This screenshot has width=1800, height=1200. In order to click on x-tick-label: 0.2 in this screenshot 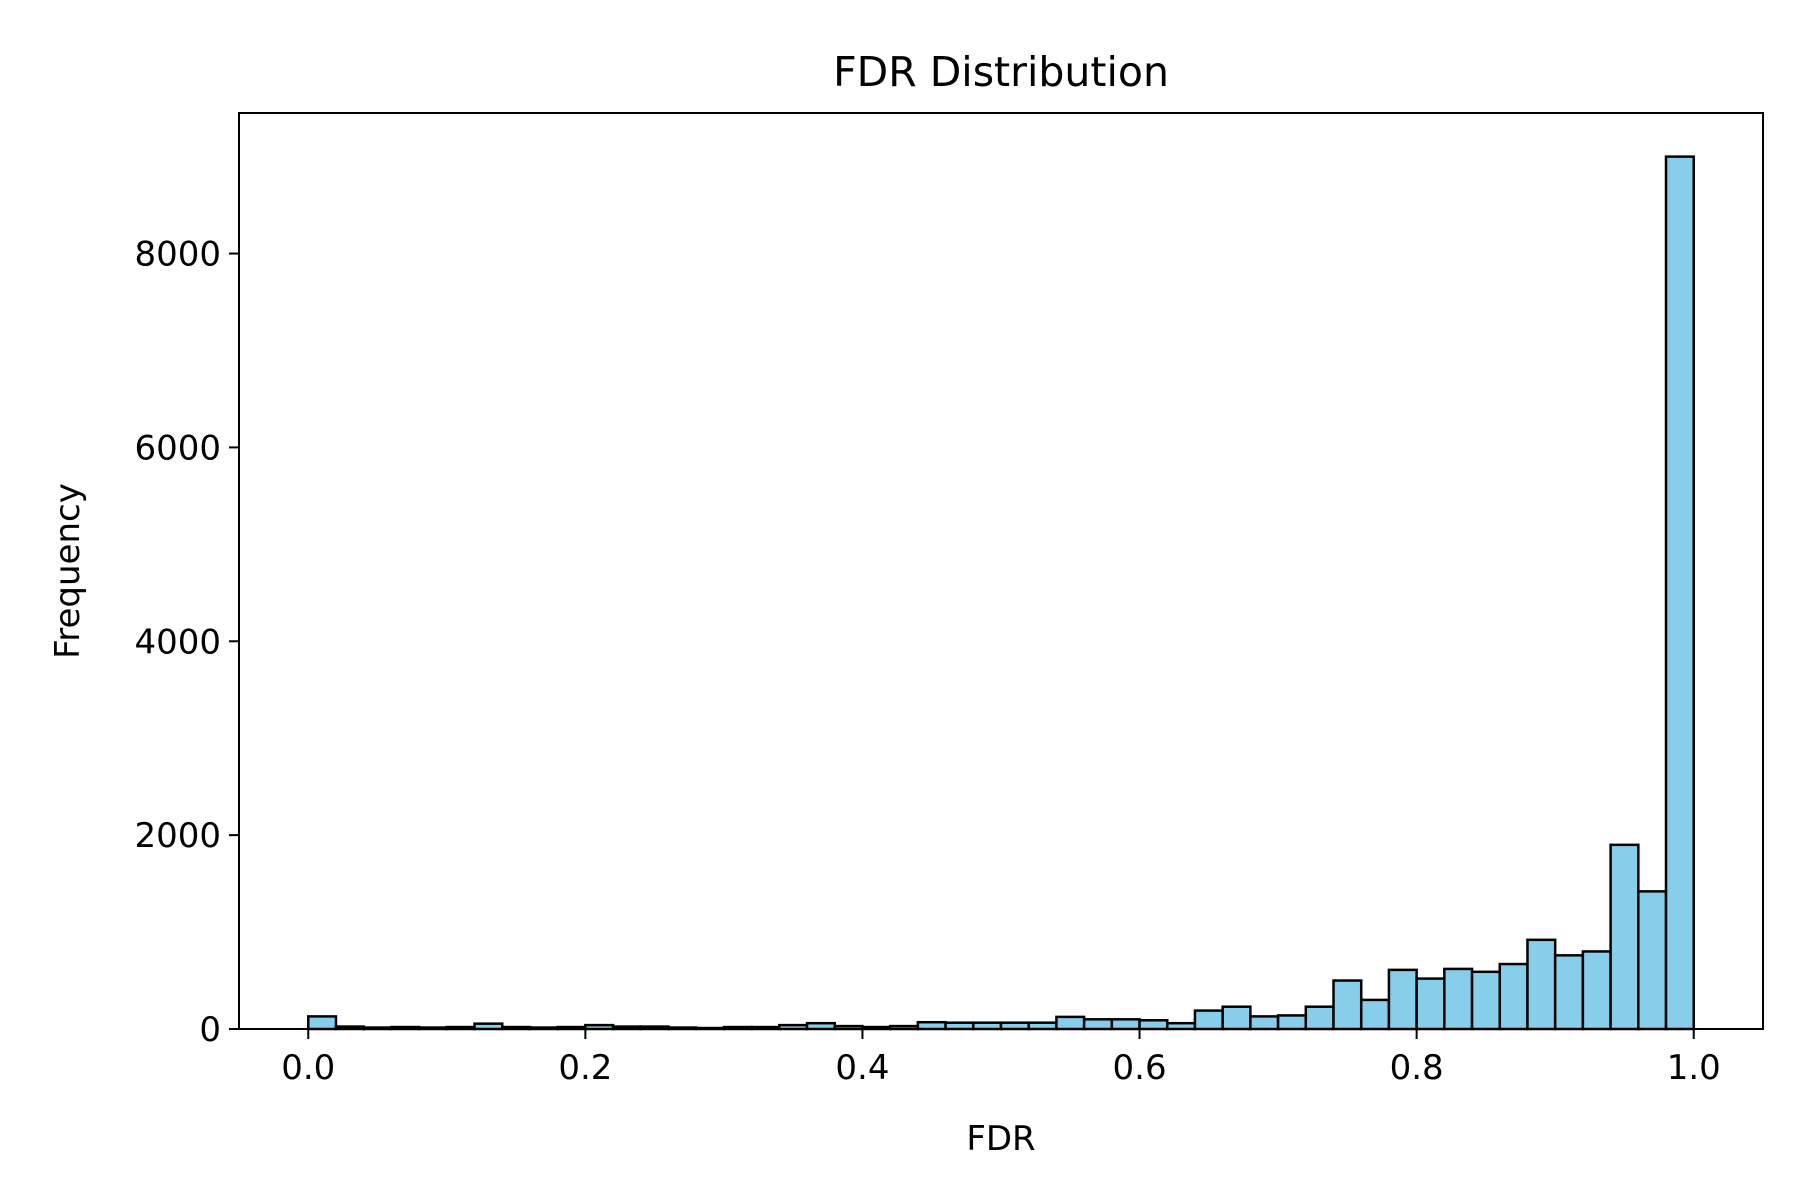, I will do `click(585, 1068)`.